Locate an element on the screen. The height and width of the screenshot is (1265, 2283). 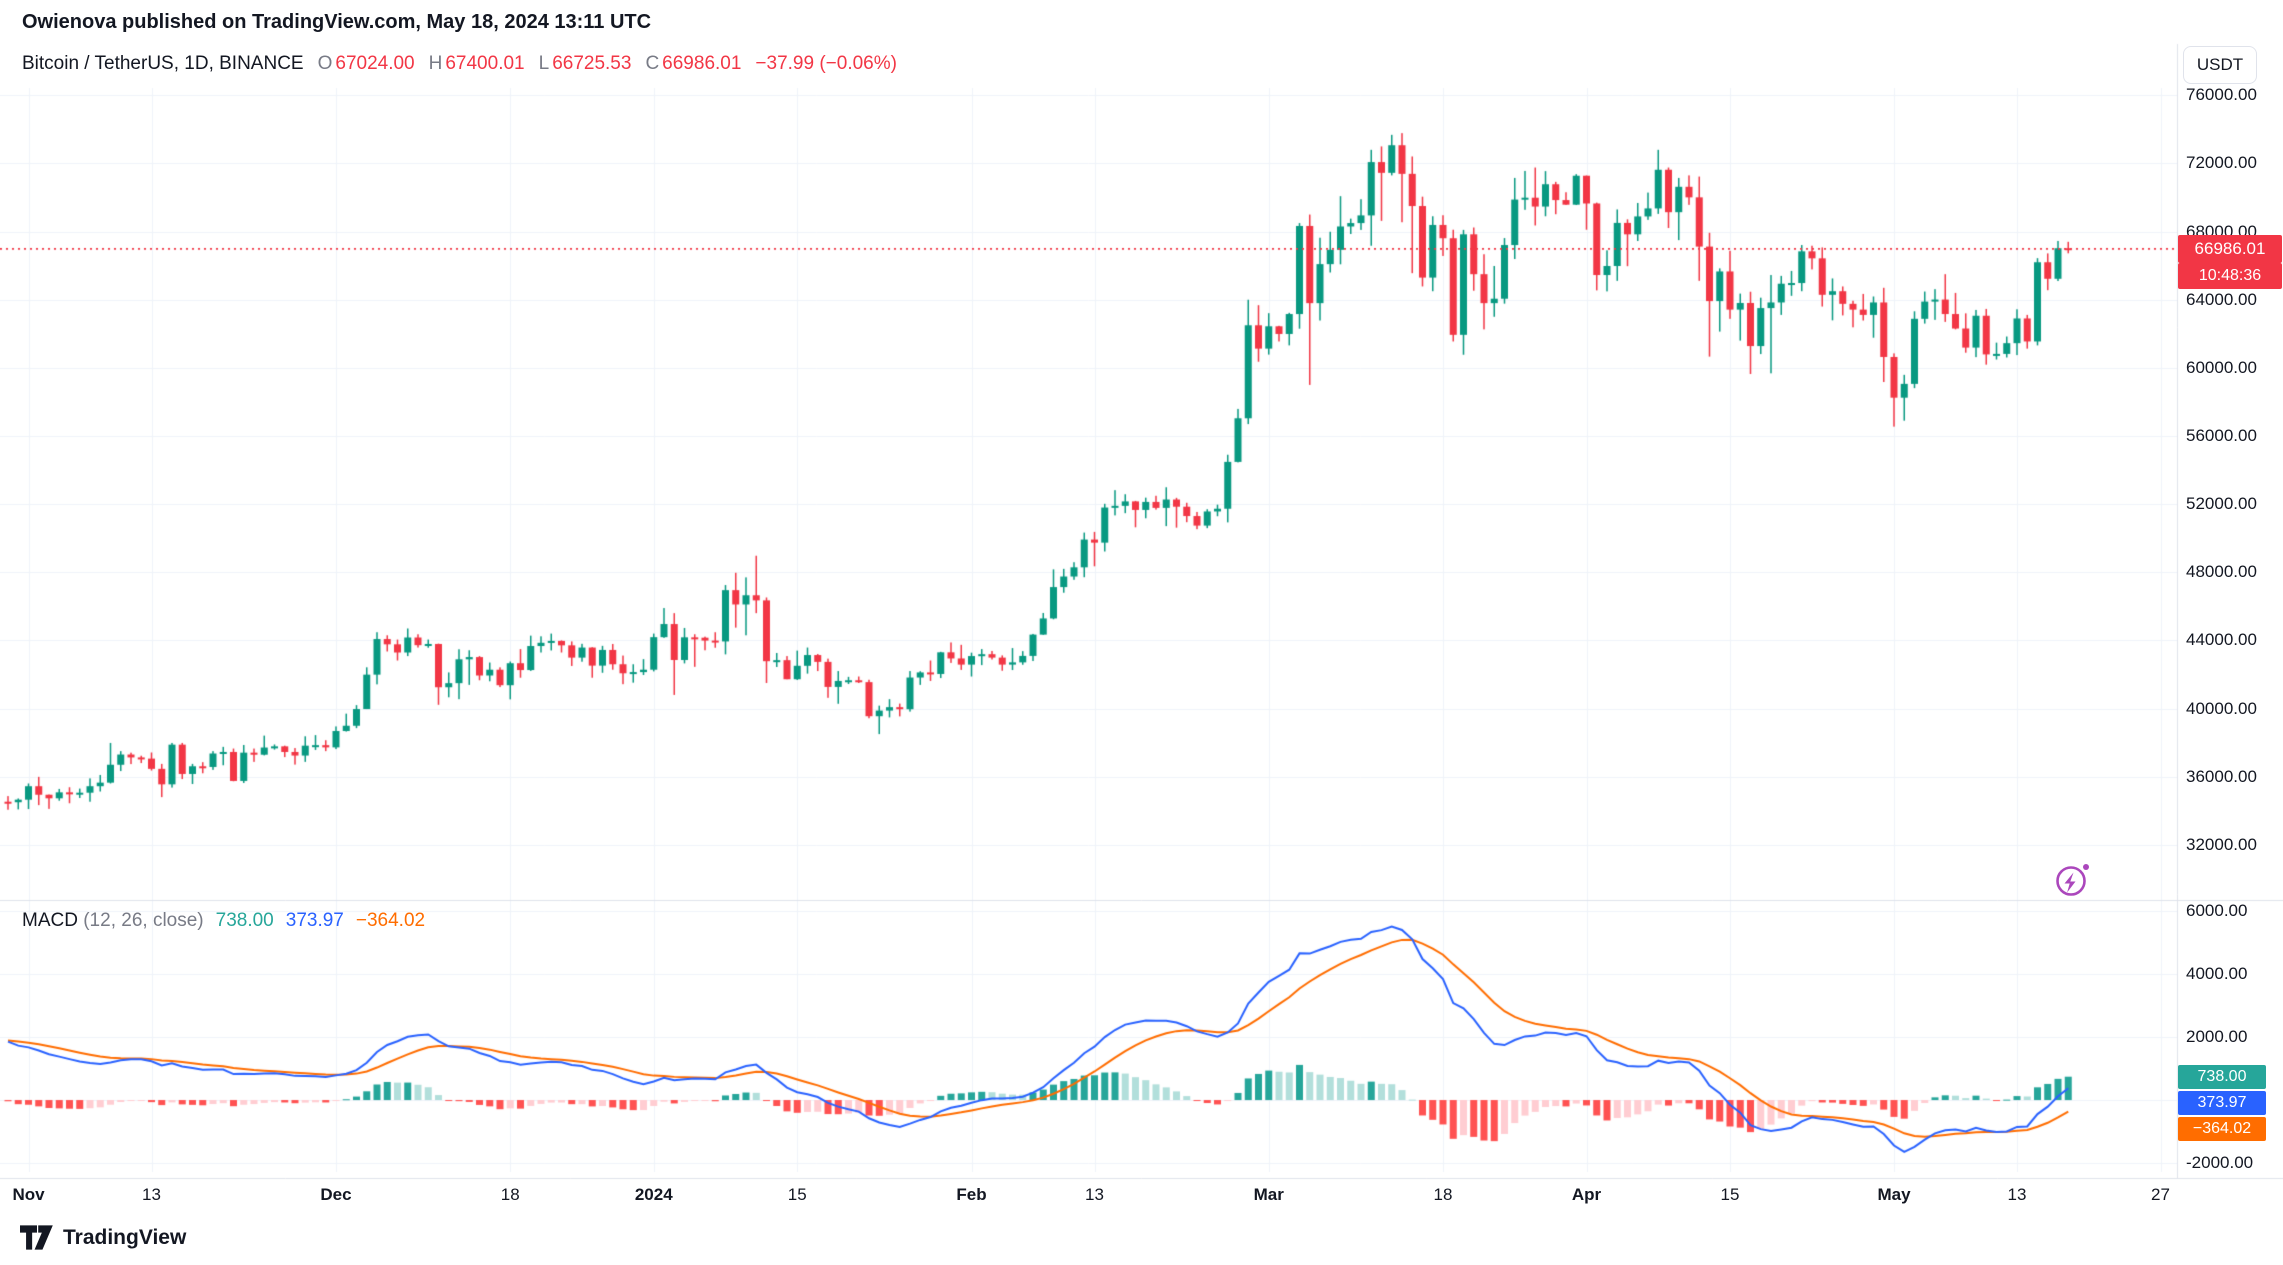
time-axis-tick: Apr is located at coordinates (1586, 1194).